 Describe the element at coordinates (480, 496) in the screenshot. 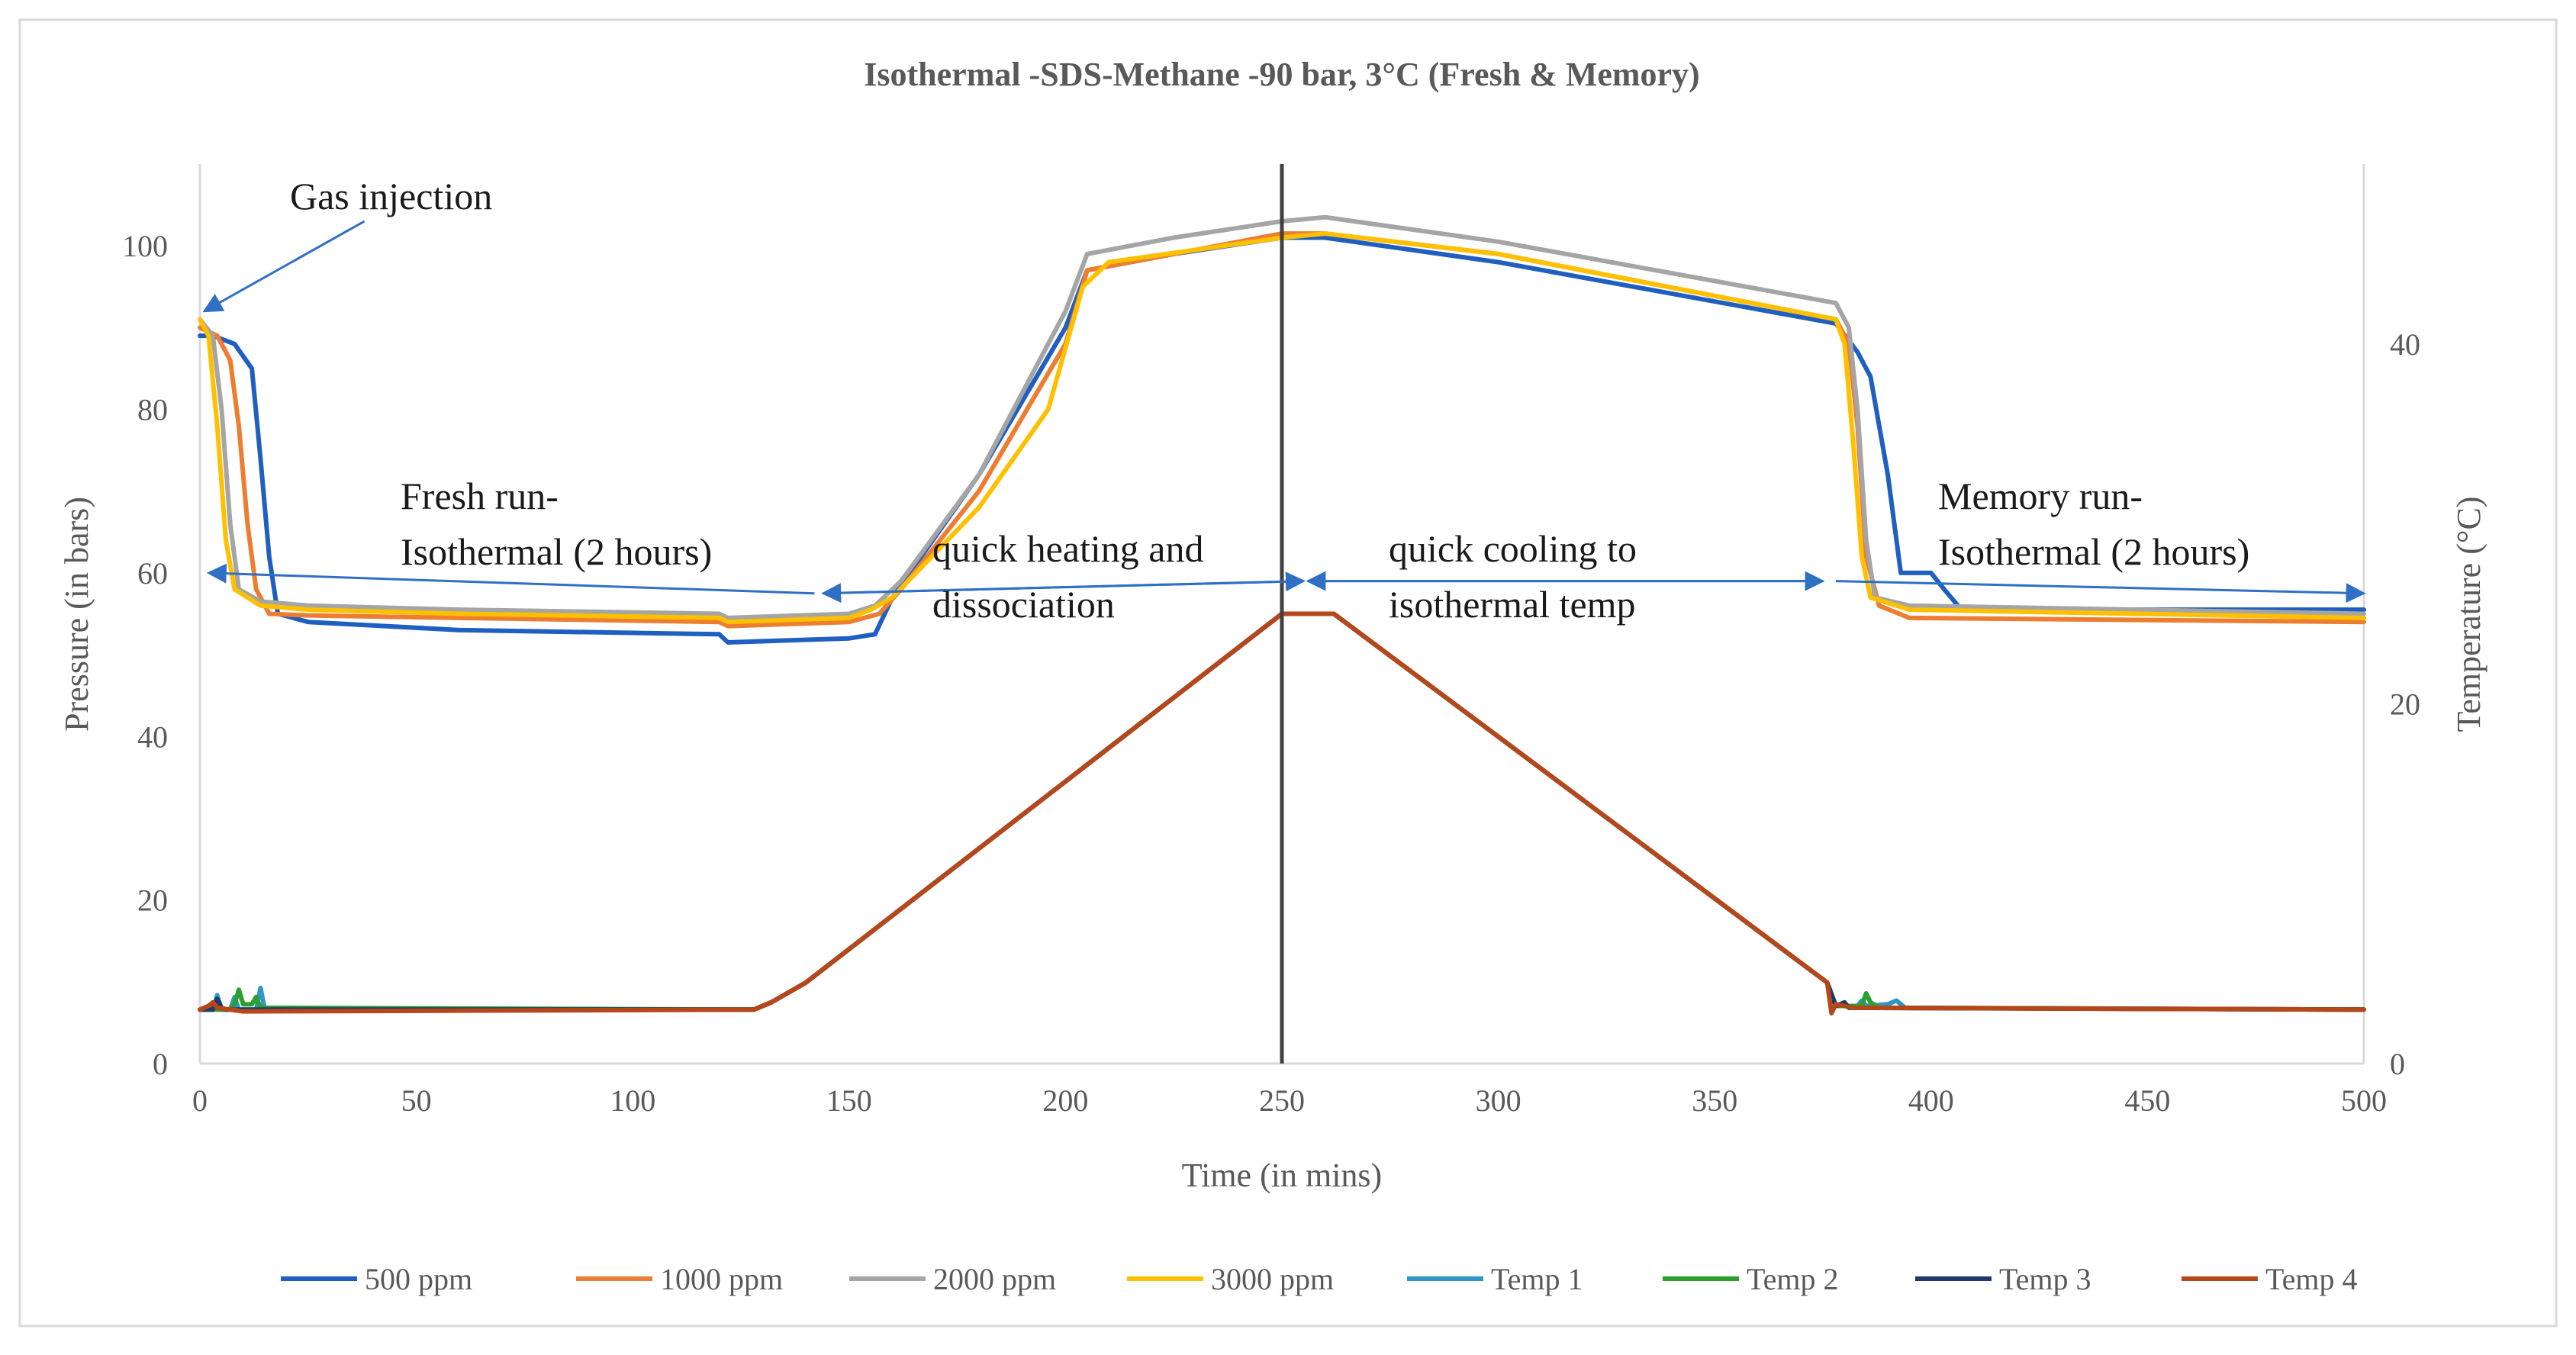

I see `annotation-text-1: Fresh run-` at that location.